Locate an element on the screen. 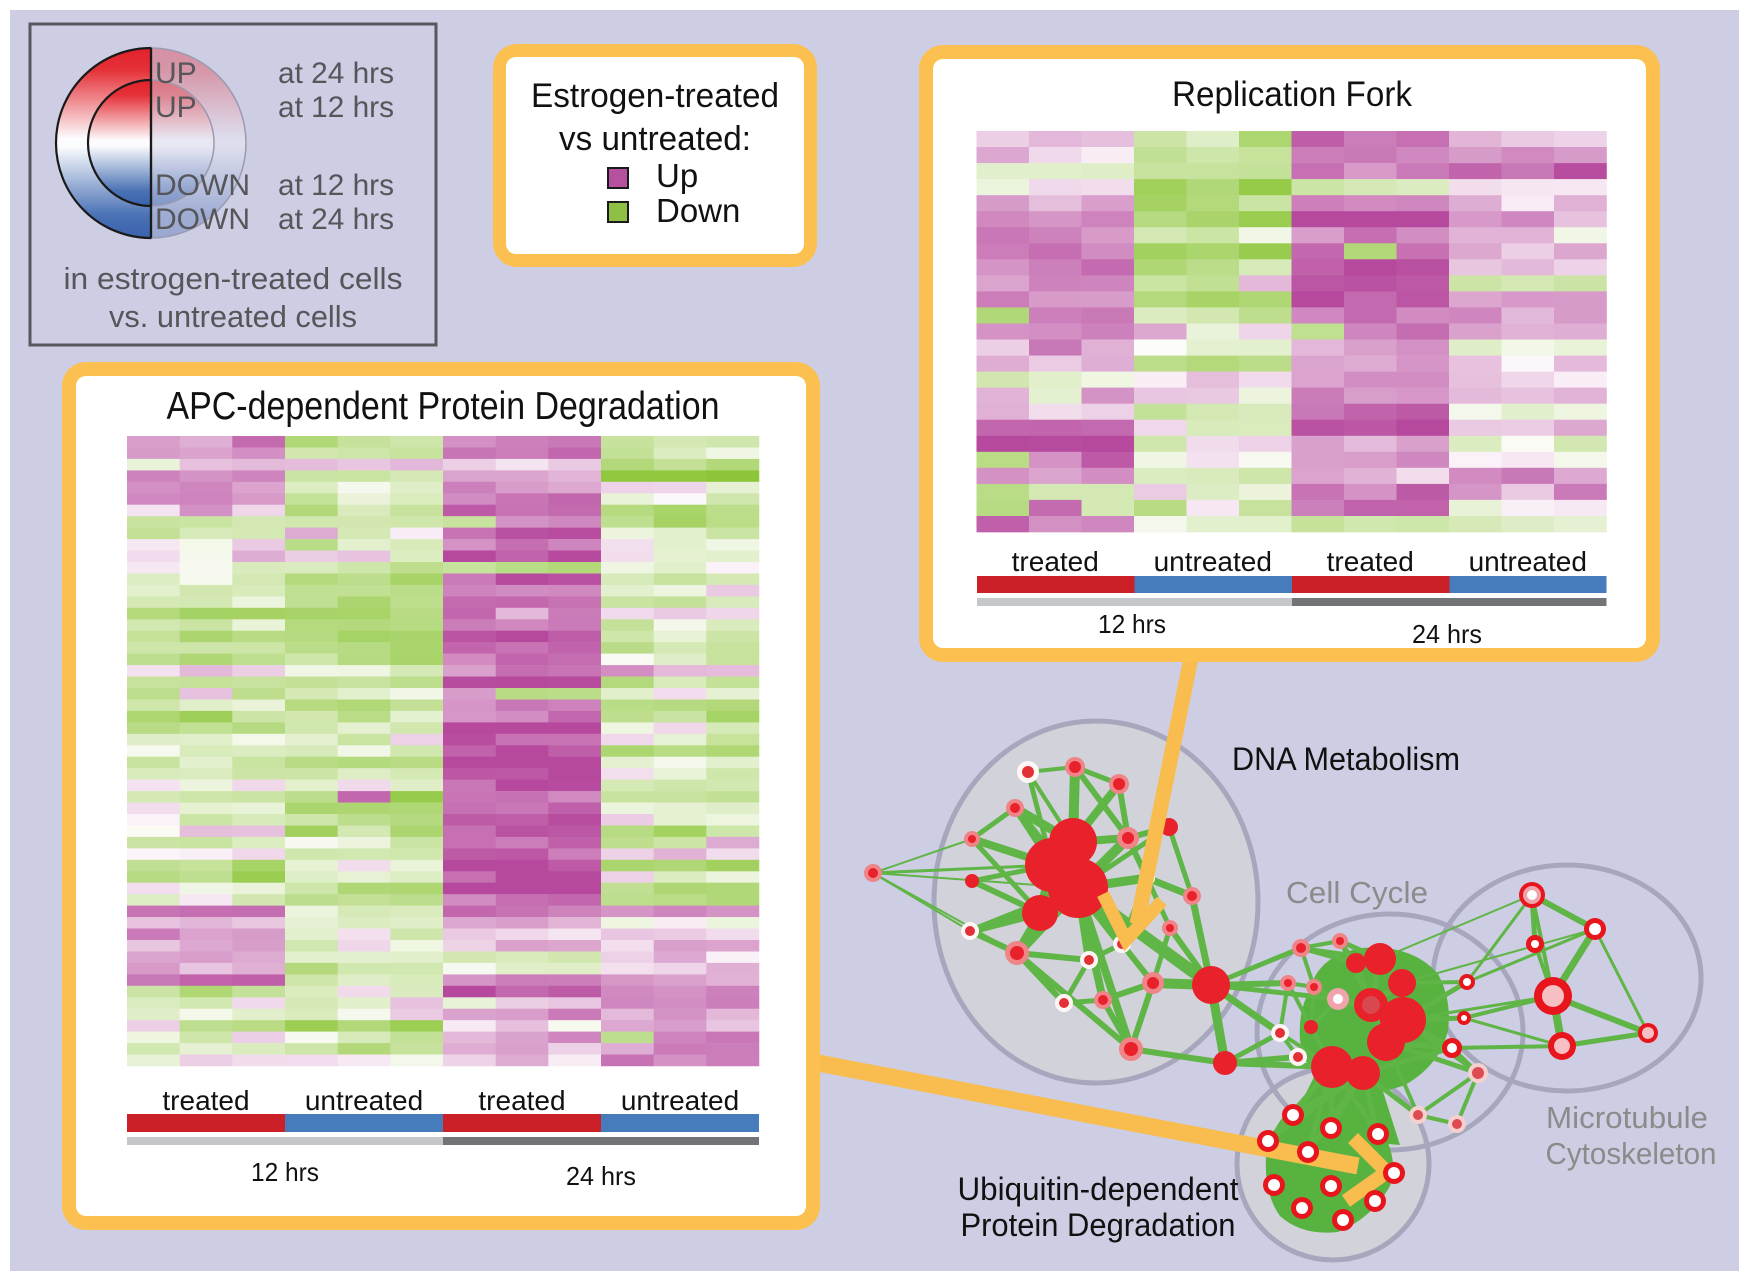 This screenshot has height=1279, width=1750. svg-text: vs untreated: is located at coordinates (655, 139).